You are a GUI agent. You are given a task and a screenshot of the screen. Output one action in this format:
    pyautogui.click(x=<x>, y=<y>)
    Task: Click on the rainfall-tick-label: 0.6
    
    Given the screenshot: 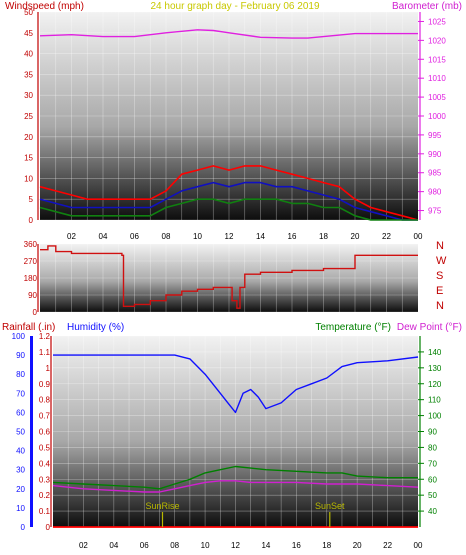 What is the action you would take?
    pyautogui.click(x=45, y=432)
    